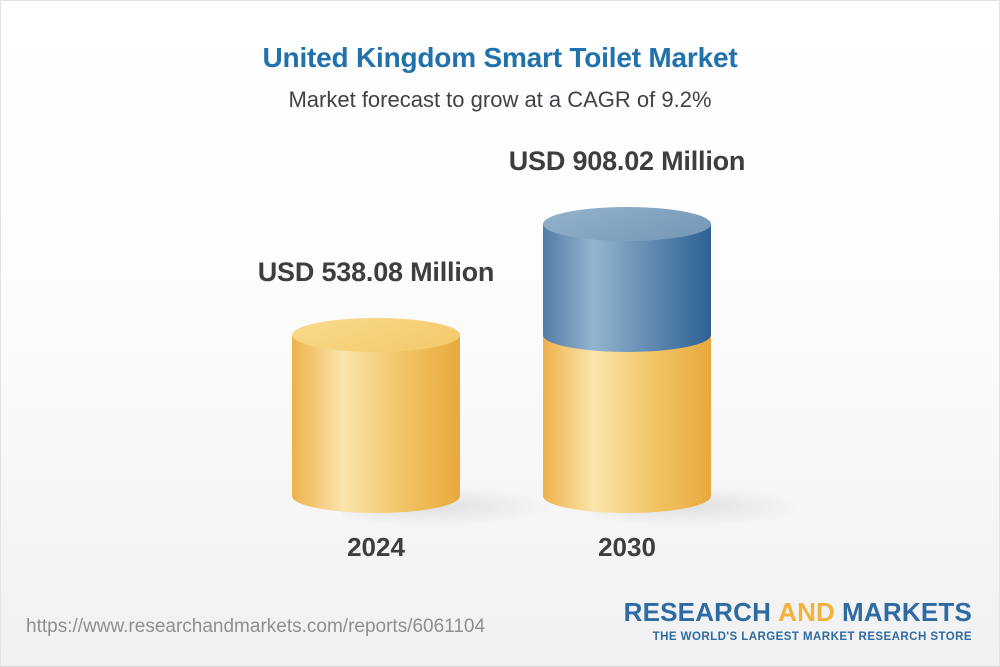 The image size is (1000, 667). What do you see at coordinates (376, 271) in the screenshot?
I see `bar-value-label: USD 538.08 Million` at bounding box center [376, 271].